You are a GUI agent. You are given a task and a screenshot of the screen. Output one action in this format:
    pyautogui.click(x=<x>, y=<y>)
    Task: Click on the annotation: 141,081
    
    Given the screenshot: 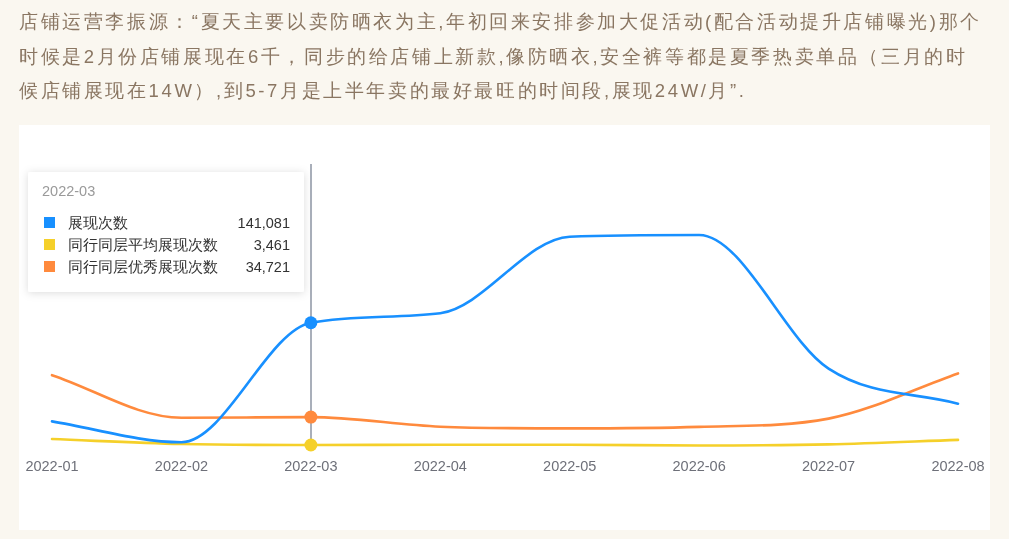 What is the action you would take?
    pyautogui.click(x=263, y=223)
    